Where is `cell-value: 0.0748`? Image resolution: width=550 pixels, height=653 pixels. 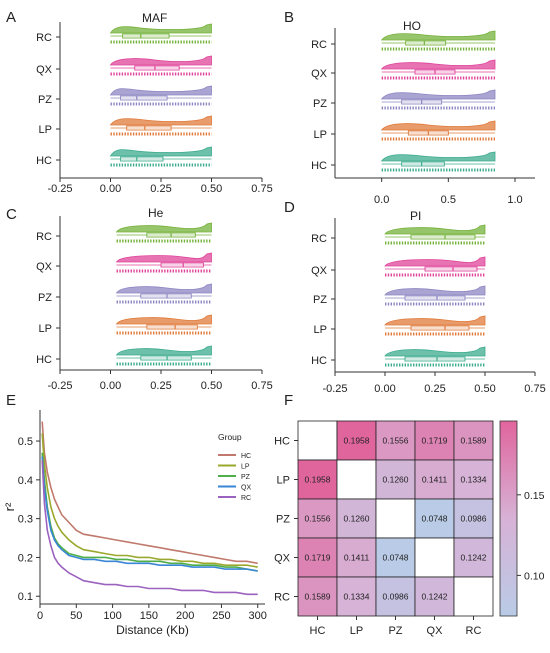 cell-value: 0.0748 is located at coordinates (396, 558).